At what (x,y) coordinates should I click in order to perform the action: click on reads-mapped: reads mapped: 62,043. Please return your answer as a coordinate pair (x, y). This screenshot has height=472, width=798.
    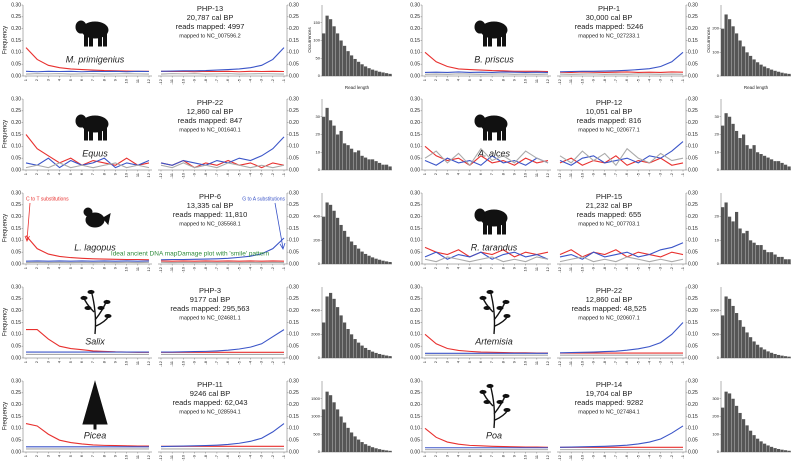
    Looking at the image, I should click on (209, 402).